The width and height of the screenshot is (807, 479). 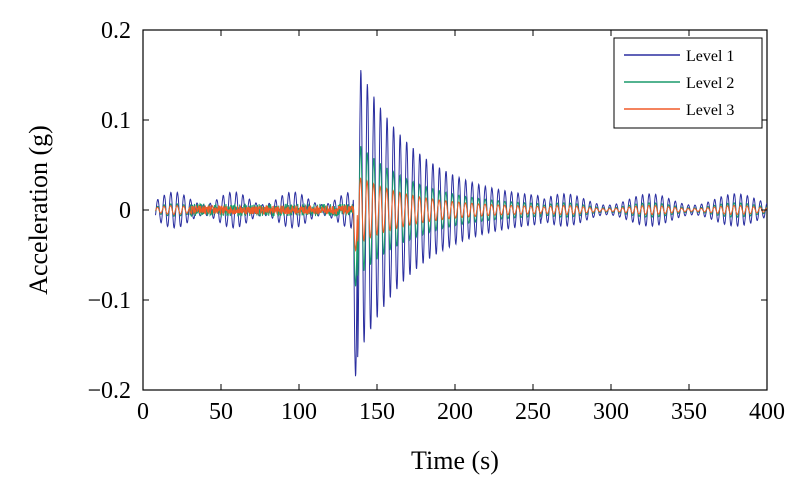 I want to click on legend: Level 1 Level 2 Level 3, so click(x=688, y=83).